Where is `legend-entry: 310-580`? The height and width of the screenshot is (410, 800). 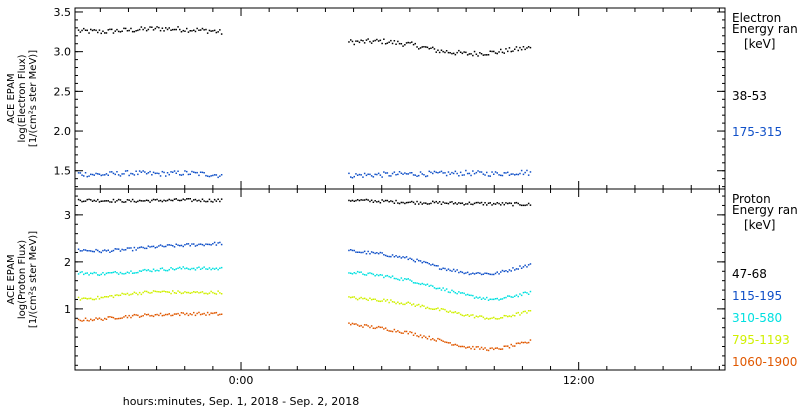
legend-entry: 310-580 is located at coordinates (757, 318).